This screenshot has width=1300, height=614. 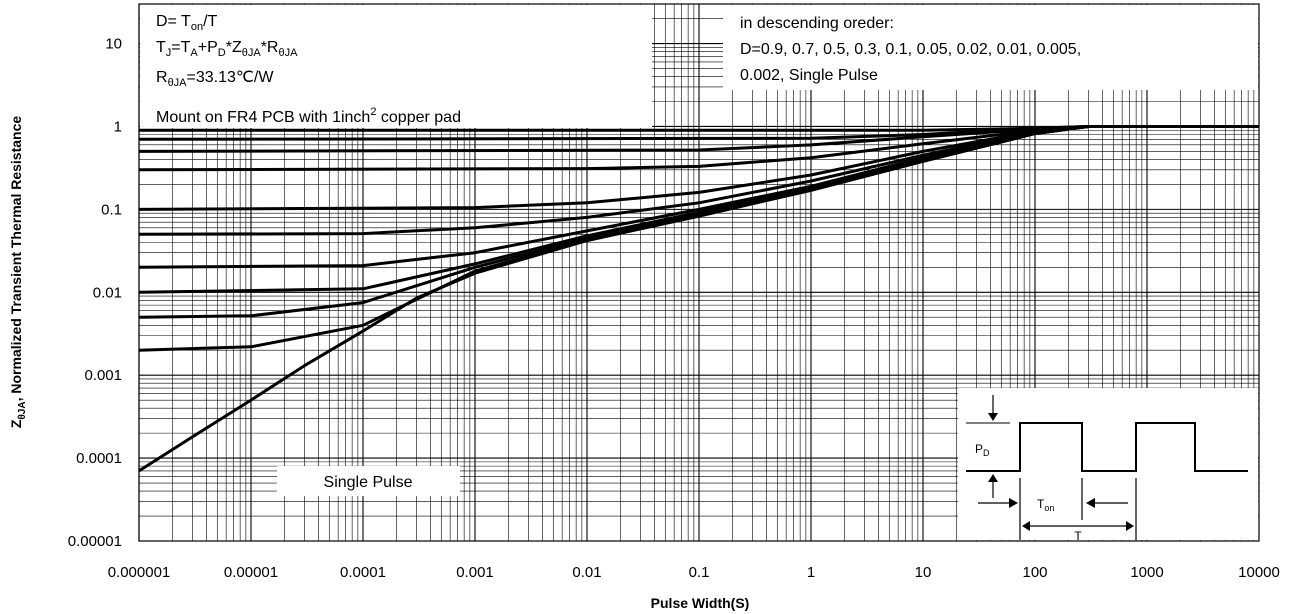 I want to click on legend-line-3: 0.002, Single Pulse, so click(x=809, y=75).